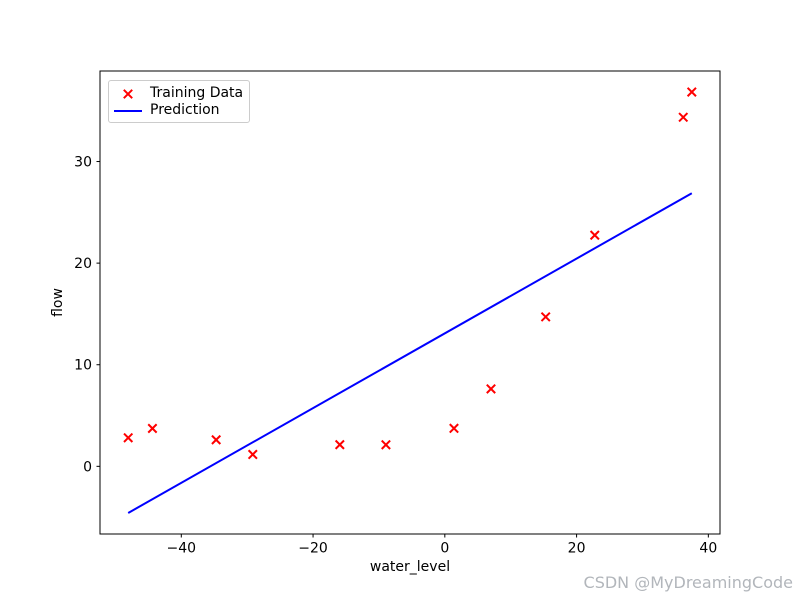 The image size is (800, 600). What do you see at coordinates (577, 549) in the screenshot?
I see `x-tick-label: 20` at bounding box center [577, 549].